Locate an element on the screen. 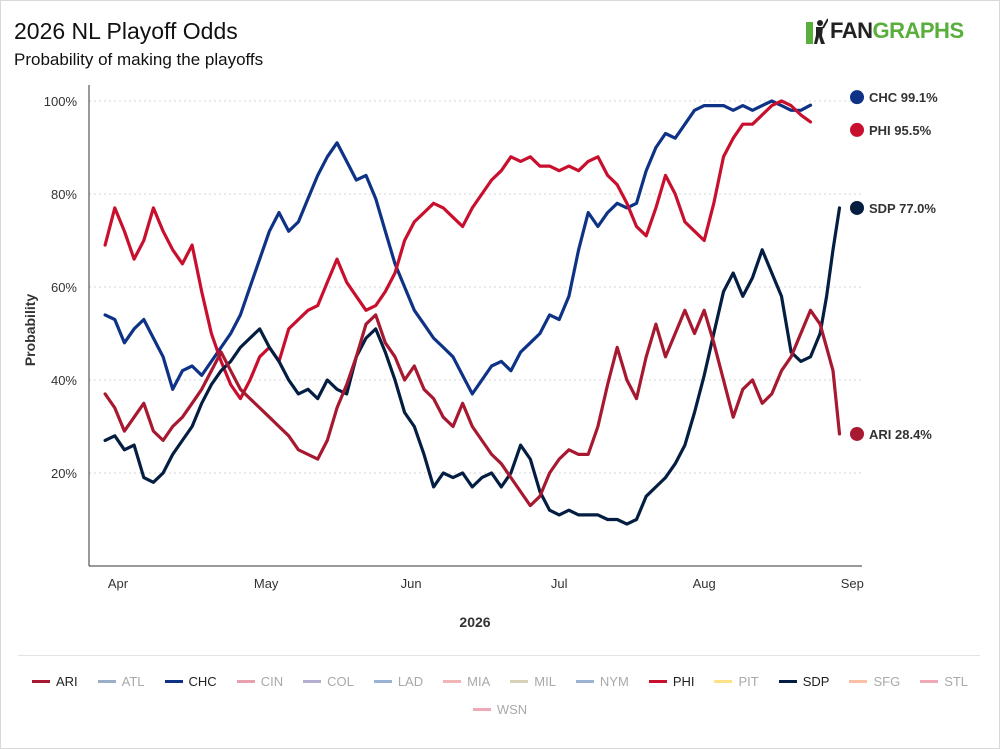  x-tick-label: Jun is located at coordinates (411, 583).